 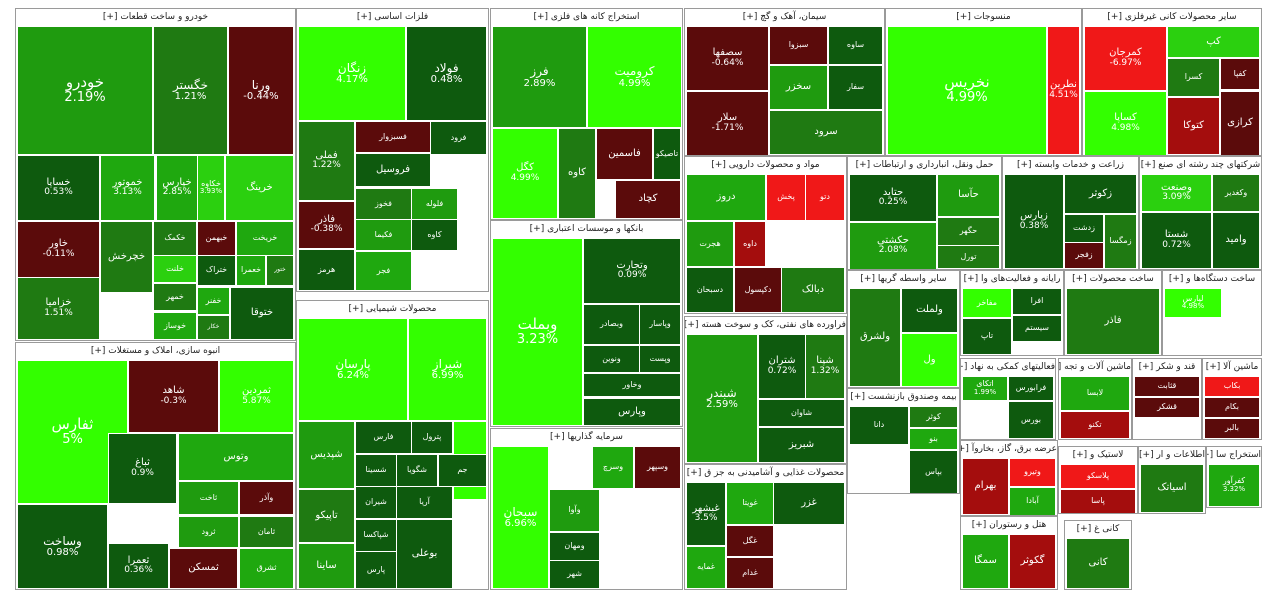 I want to click on symbol-tile: سلار -1.71%, so click(x=727, y=123).